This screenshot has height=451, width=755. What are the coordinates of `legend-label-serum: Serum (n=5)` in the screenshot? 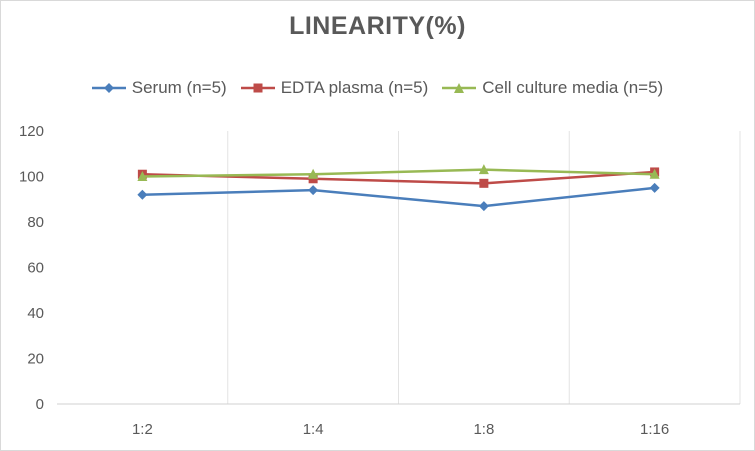 It's located at (179, 87).